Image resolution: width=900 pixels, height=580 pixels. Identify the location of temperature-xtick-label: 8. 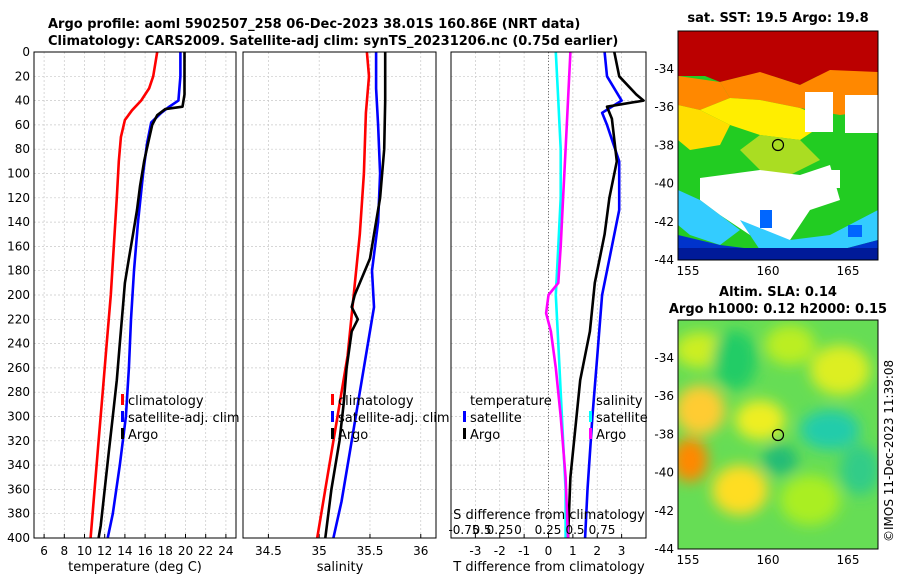
(64, 551).